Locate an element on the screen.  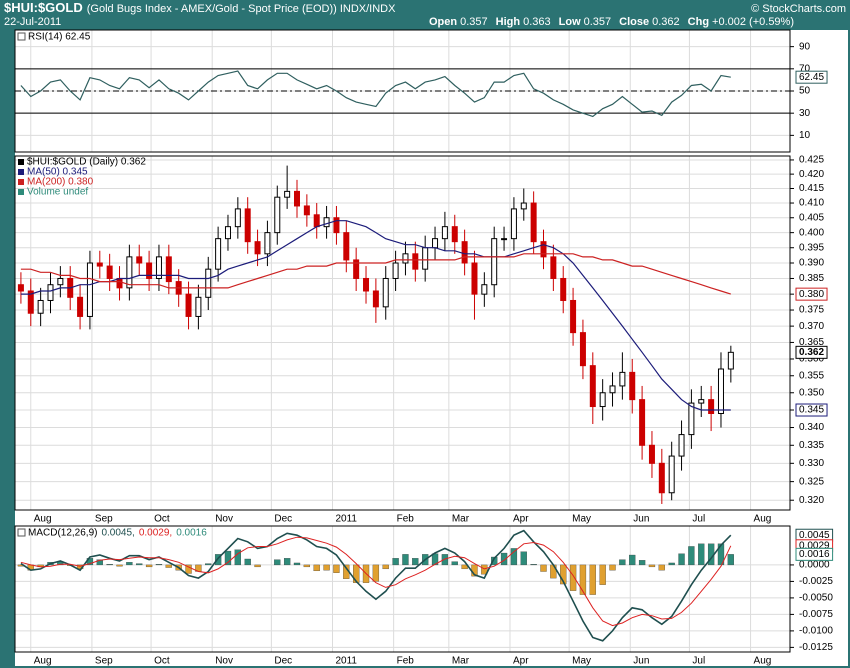
x-tick-label: Oct is located at coordinates (162, 519).